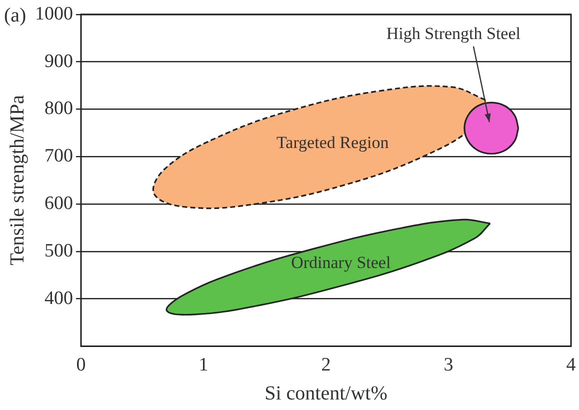 Image resolution: width=579 pixels, height=410 pixels. I want to click on series-label: Targeted Region, so click(333, 142).